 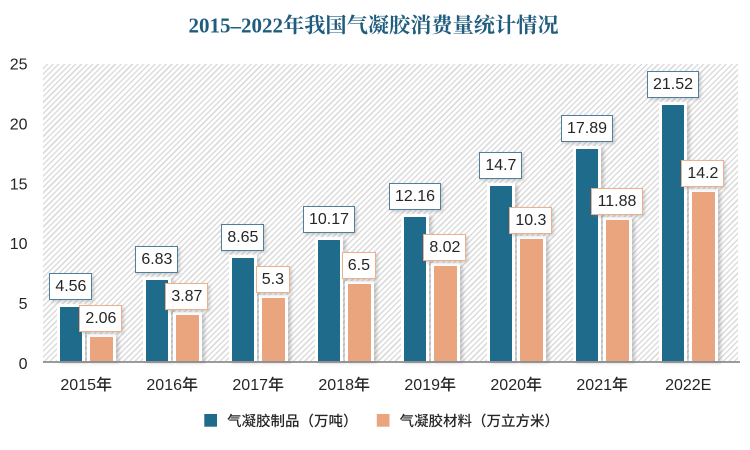 I want to click on svg-text: 2015–2022, so click(x=236, y=26).